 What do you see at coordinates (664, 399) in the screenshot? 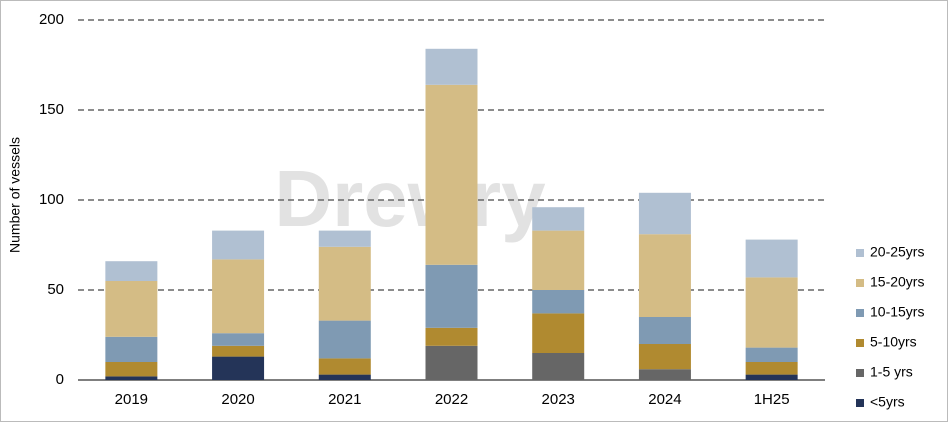
I see `x-tick-label: 2024` at bounding box center [664, 399].